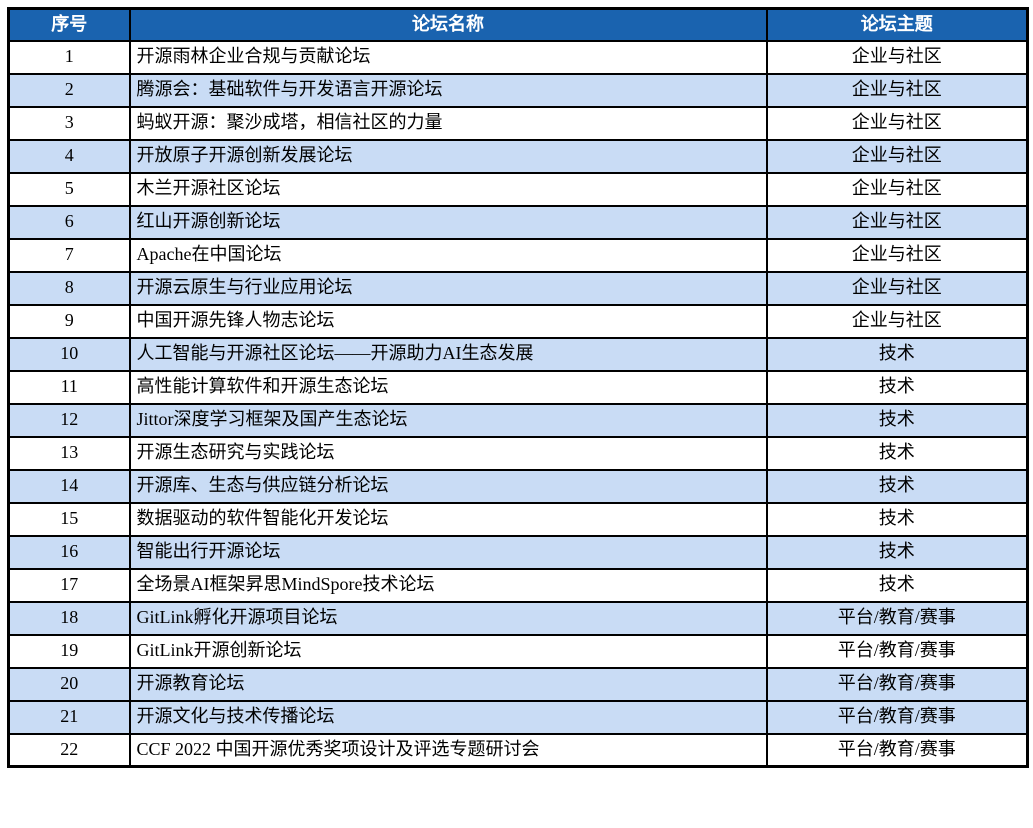  I want to click on row-number-cell: 2, so click(69, 90).